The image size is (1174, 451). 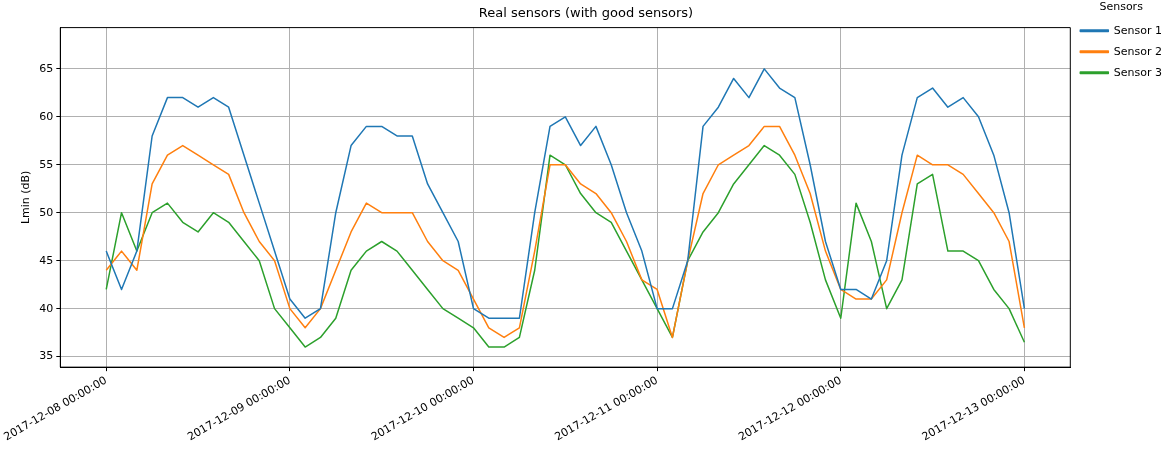 I want to click on y-tick-label: 55, so click(x=46, y=164).